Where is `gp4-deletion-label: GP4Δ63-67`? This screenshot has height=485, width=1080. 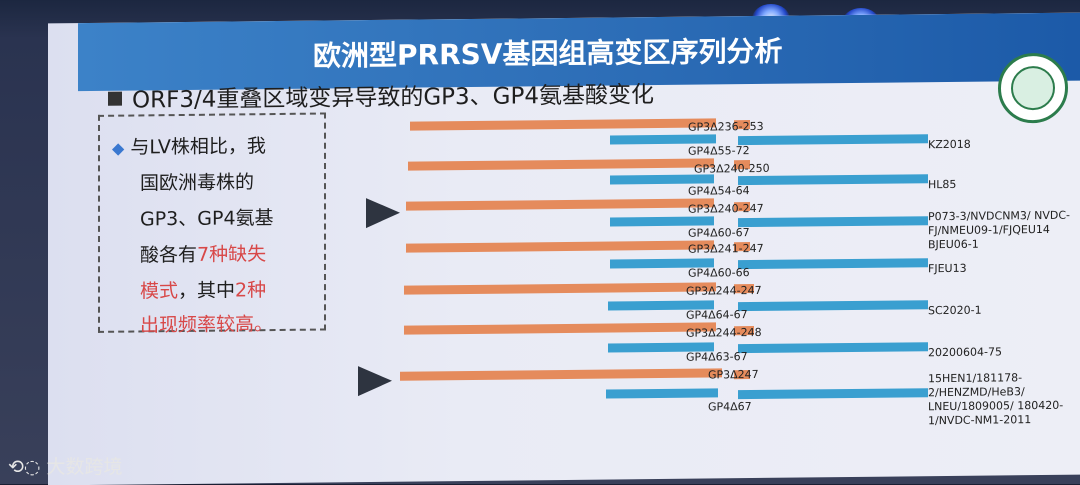 gp4-deletion-label: GP4Δ63-67 is located at coordinates (717, 357).